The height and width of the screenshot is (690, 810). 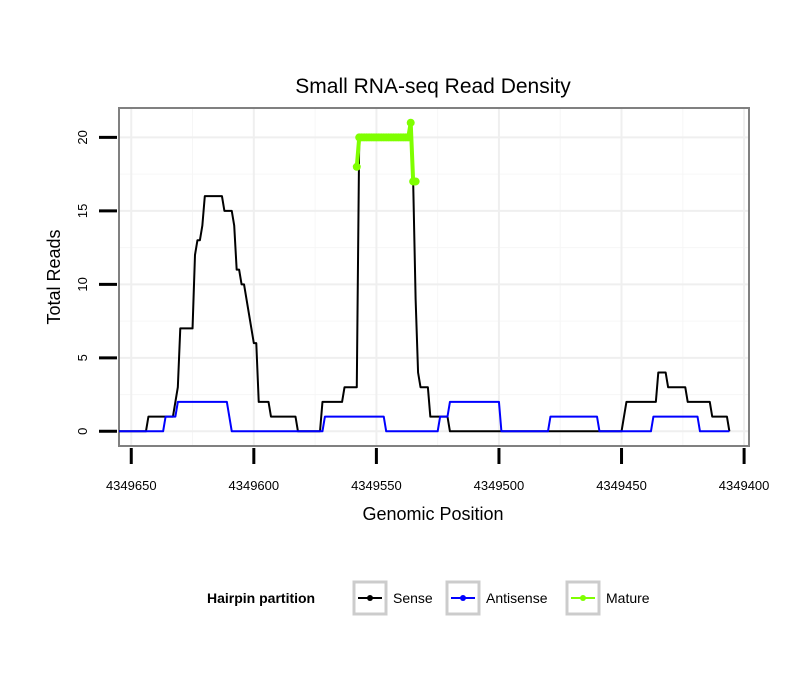 What do you see at coordinates (499, 485) in the screenshot?
I see `x-tick-label: 4349500` at bounding box center [499, 485].